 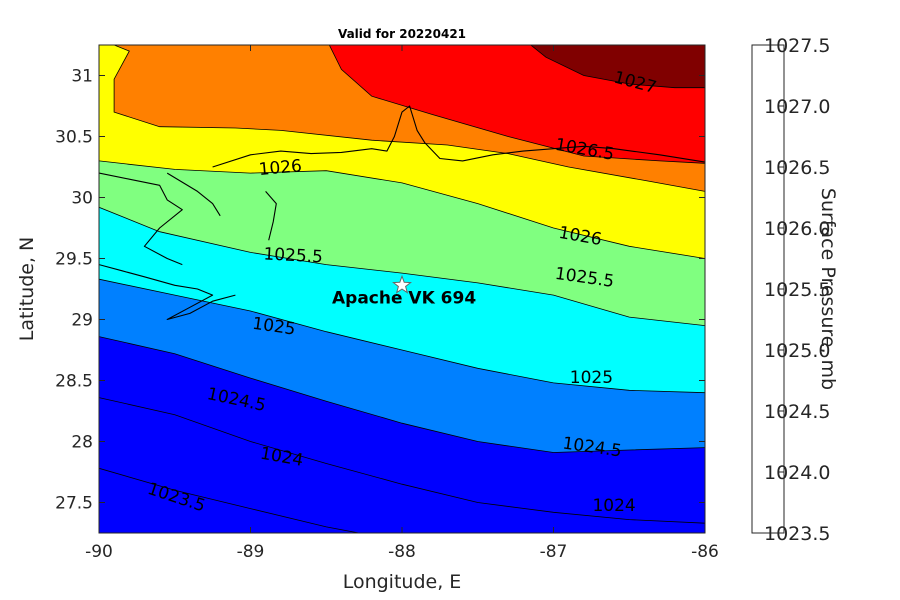 What do you see at coordinates (82, 321) in the screenshot?
I see `y-tick-label: 29` at bounding box center [82, 321].